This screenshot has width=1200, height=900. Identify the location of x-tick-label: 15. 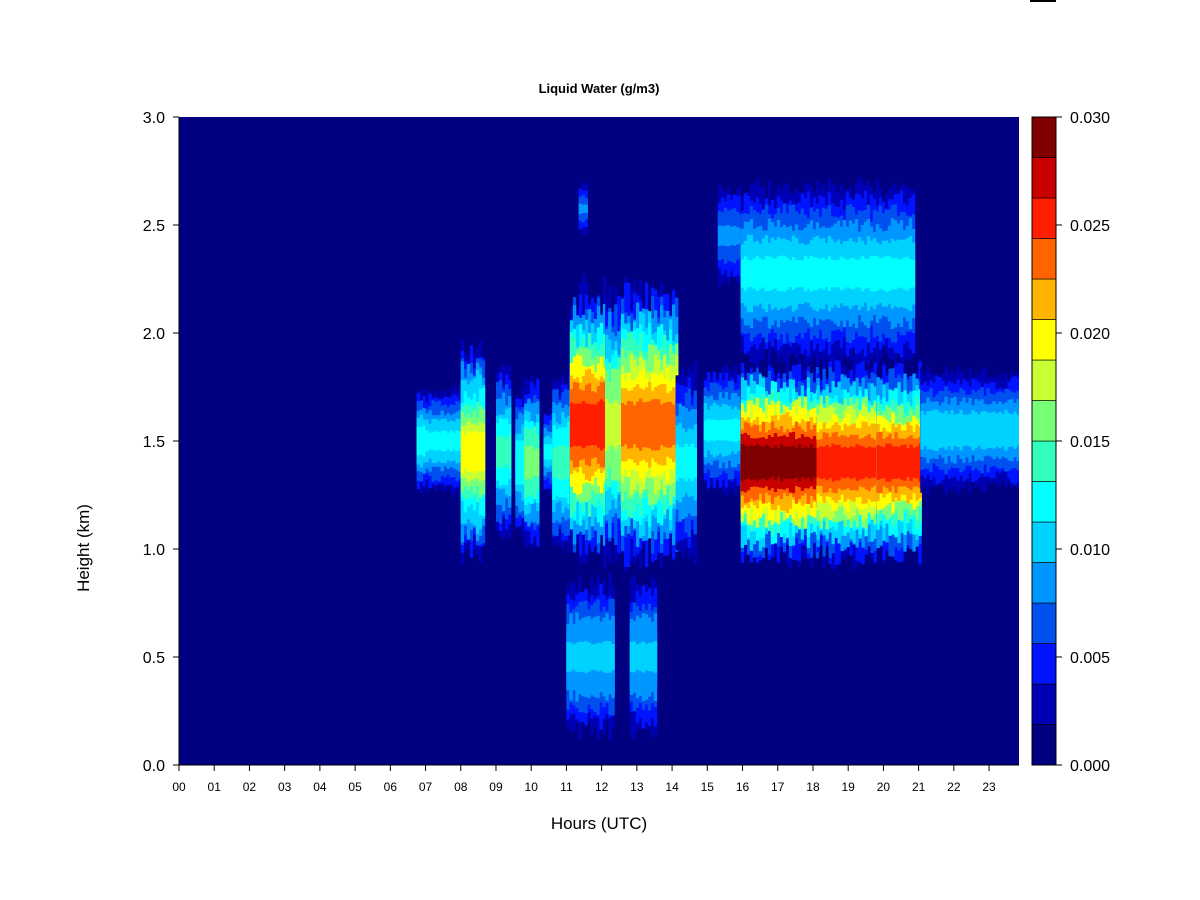
(708, 787).